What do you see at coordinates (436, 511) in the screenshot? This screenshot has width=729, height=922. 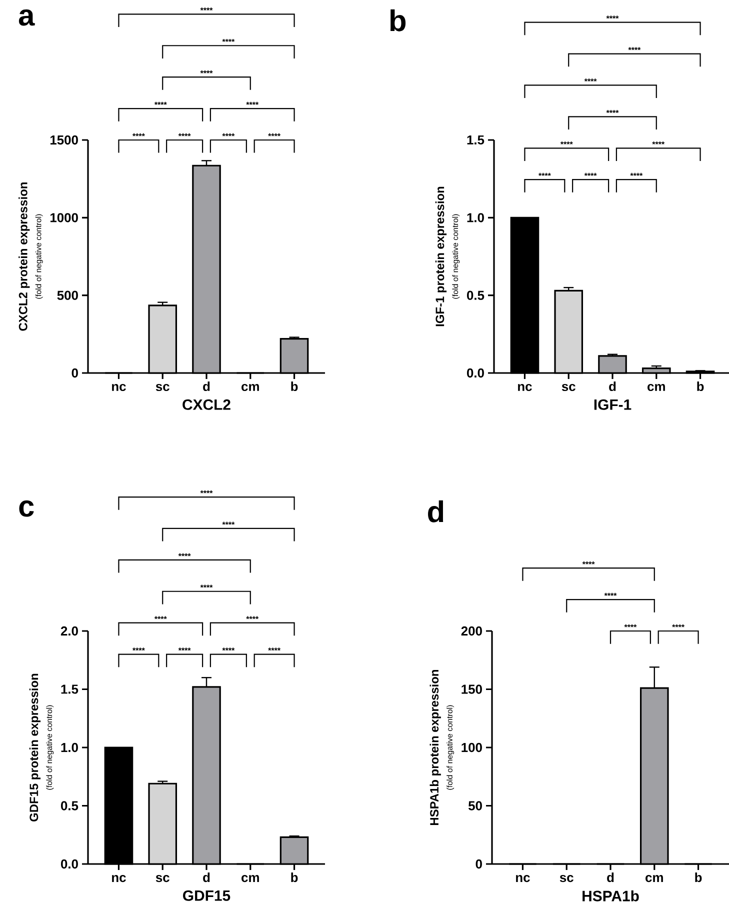 I see `chart-title: d` at bounding box center [436, 511].